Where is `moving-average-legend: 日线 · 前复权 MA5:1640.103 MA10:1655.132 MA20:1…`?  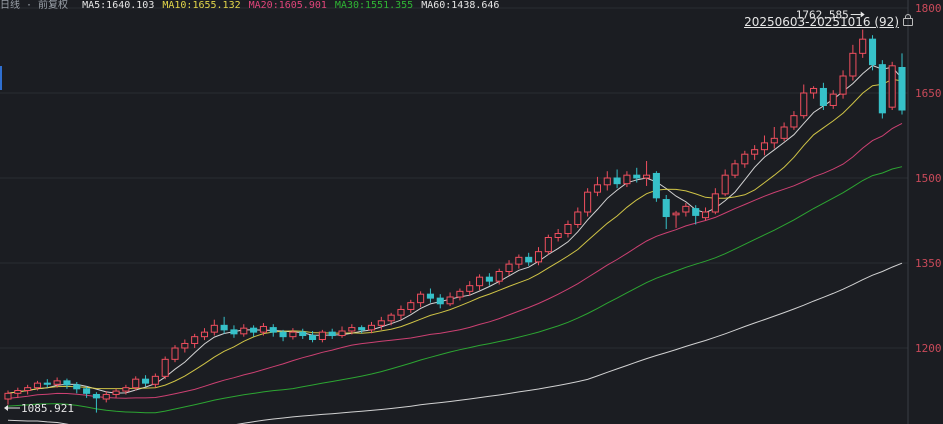 moving-average-legend: 日线 · 前复权 MA5:1640.103 MA10:1655.132 MA20:1… is located at coordinates (257, 6).